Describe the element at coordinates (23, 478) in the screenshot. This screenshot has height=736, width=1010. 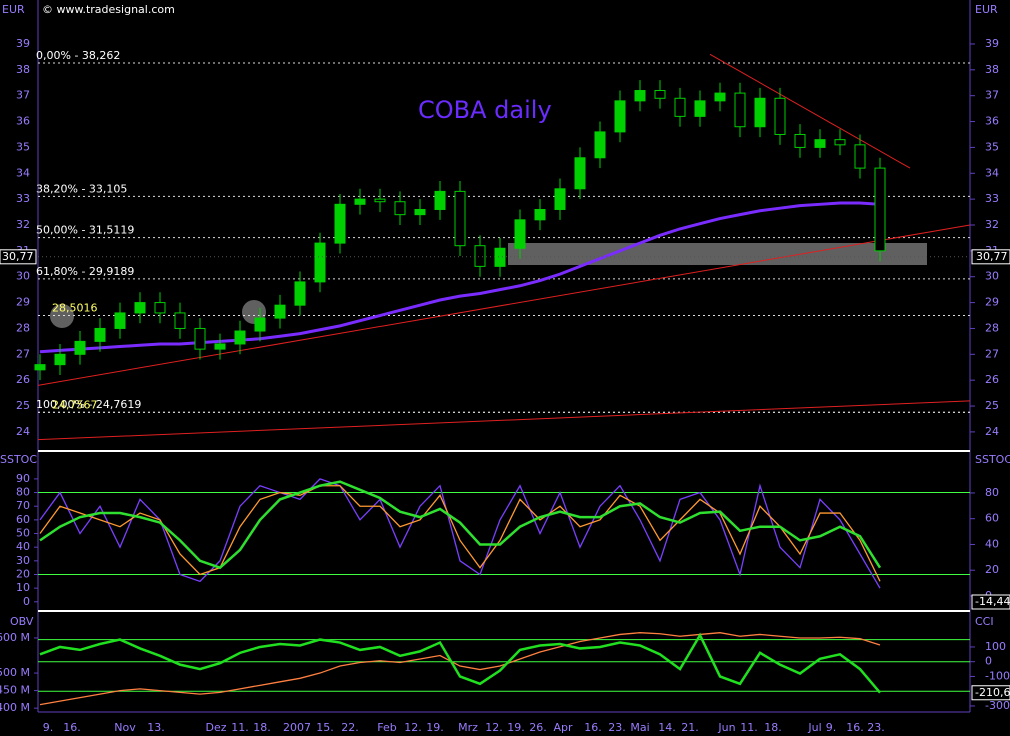
I see `y-tick-label: 90` at that location.